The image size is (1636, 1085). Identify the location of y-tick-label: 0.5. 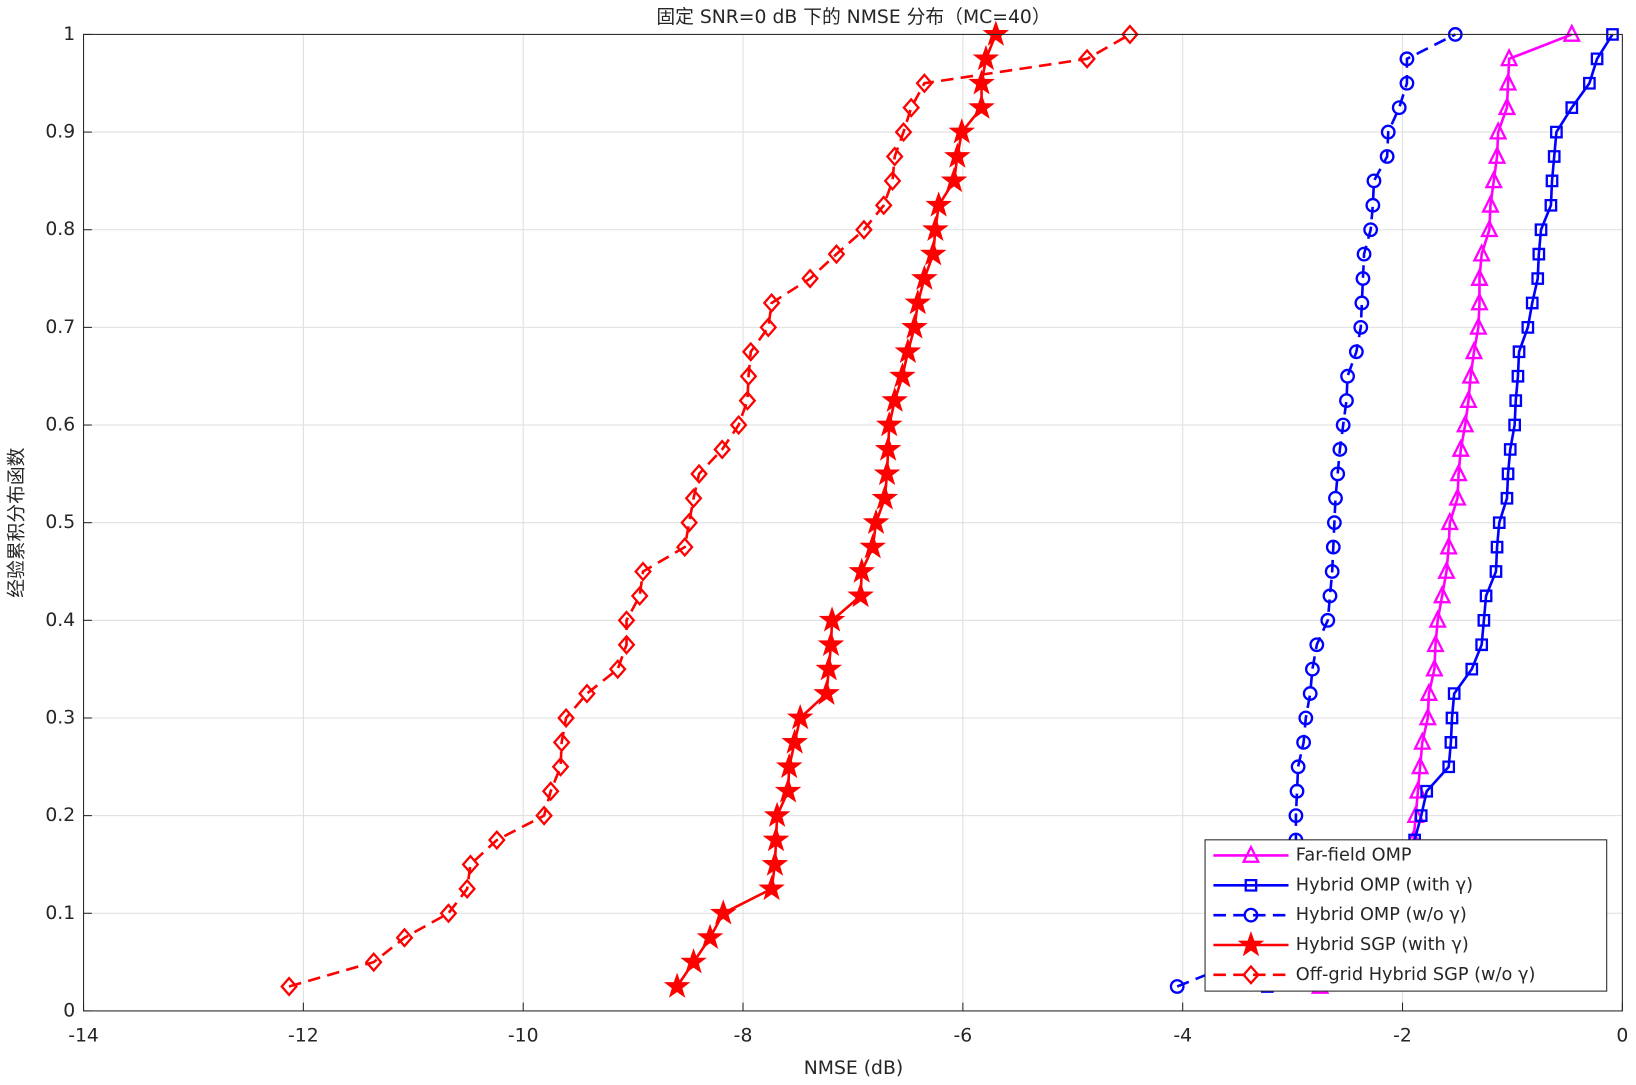
(60, 522).